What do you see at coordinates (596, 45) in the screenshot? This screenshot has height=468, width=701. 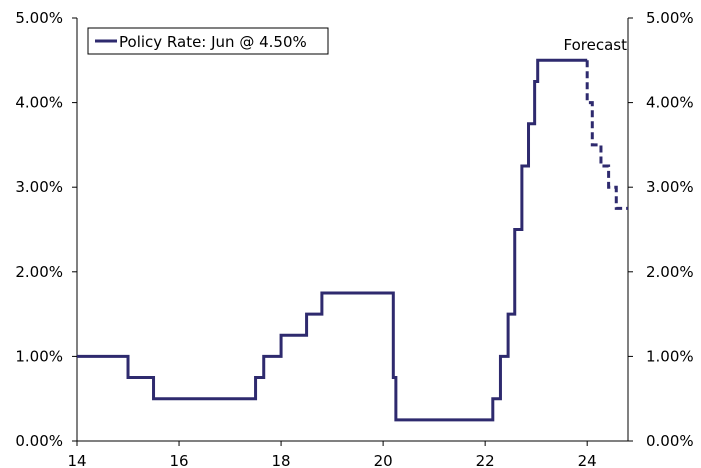 I see `forecast-annotation: Forecast` at bounding box center [596, 45].